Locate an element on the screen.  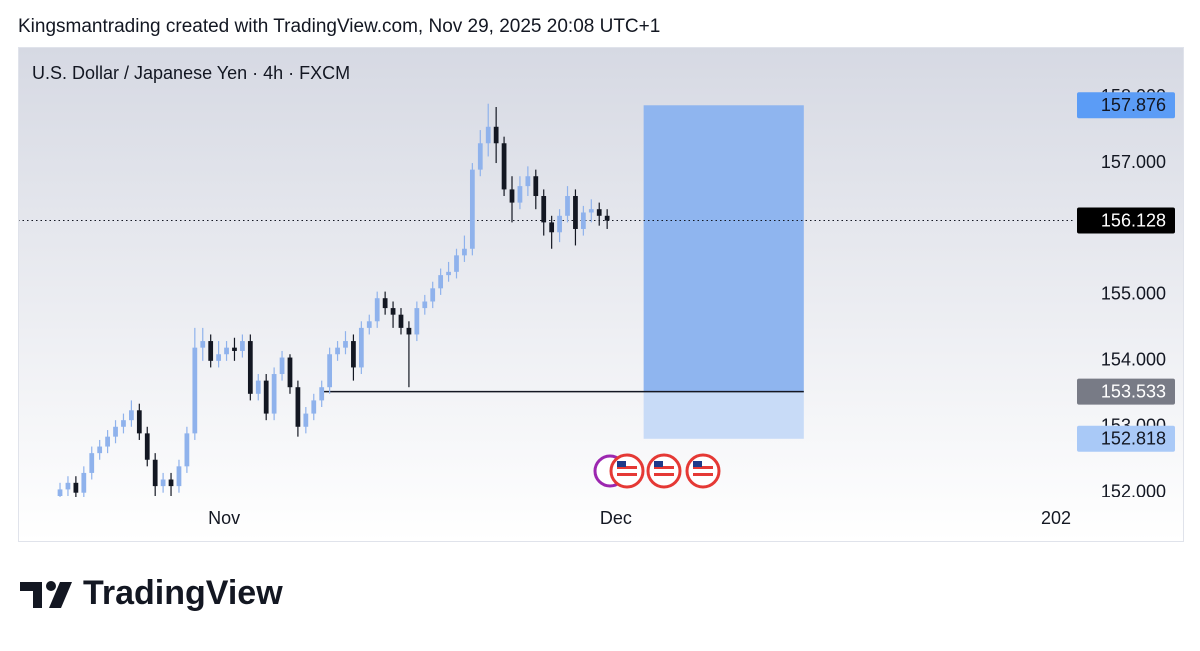
y-tick-label: 155.000 is located at coordinates (1133, 294).